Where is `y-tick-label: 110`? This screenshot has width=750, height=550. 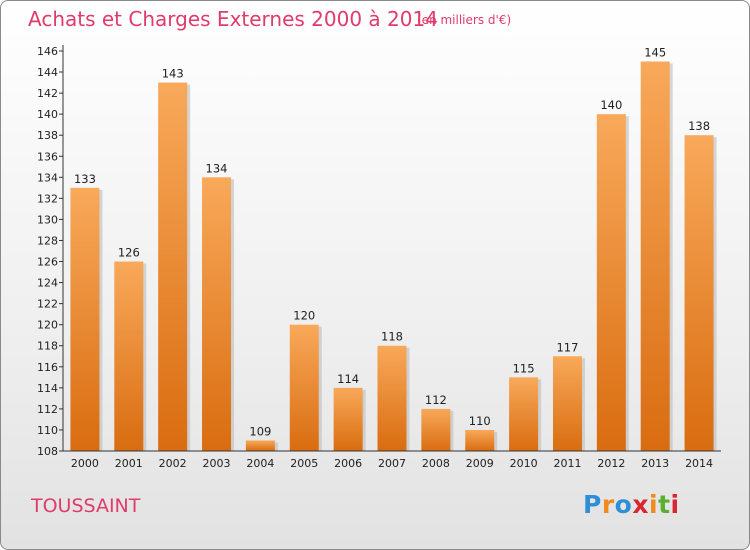 y-tick-label: 110 is located at coordinates (47, 430).